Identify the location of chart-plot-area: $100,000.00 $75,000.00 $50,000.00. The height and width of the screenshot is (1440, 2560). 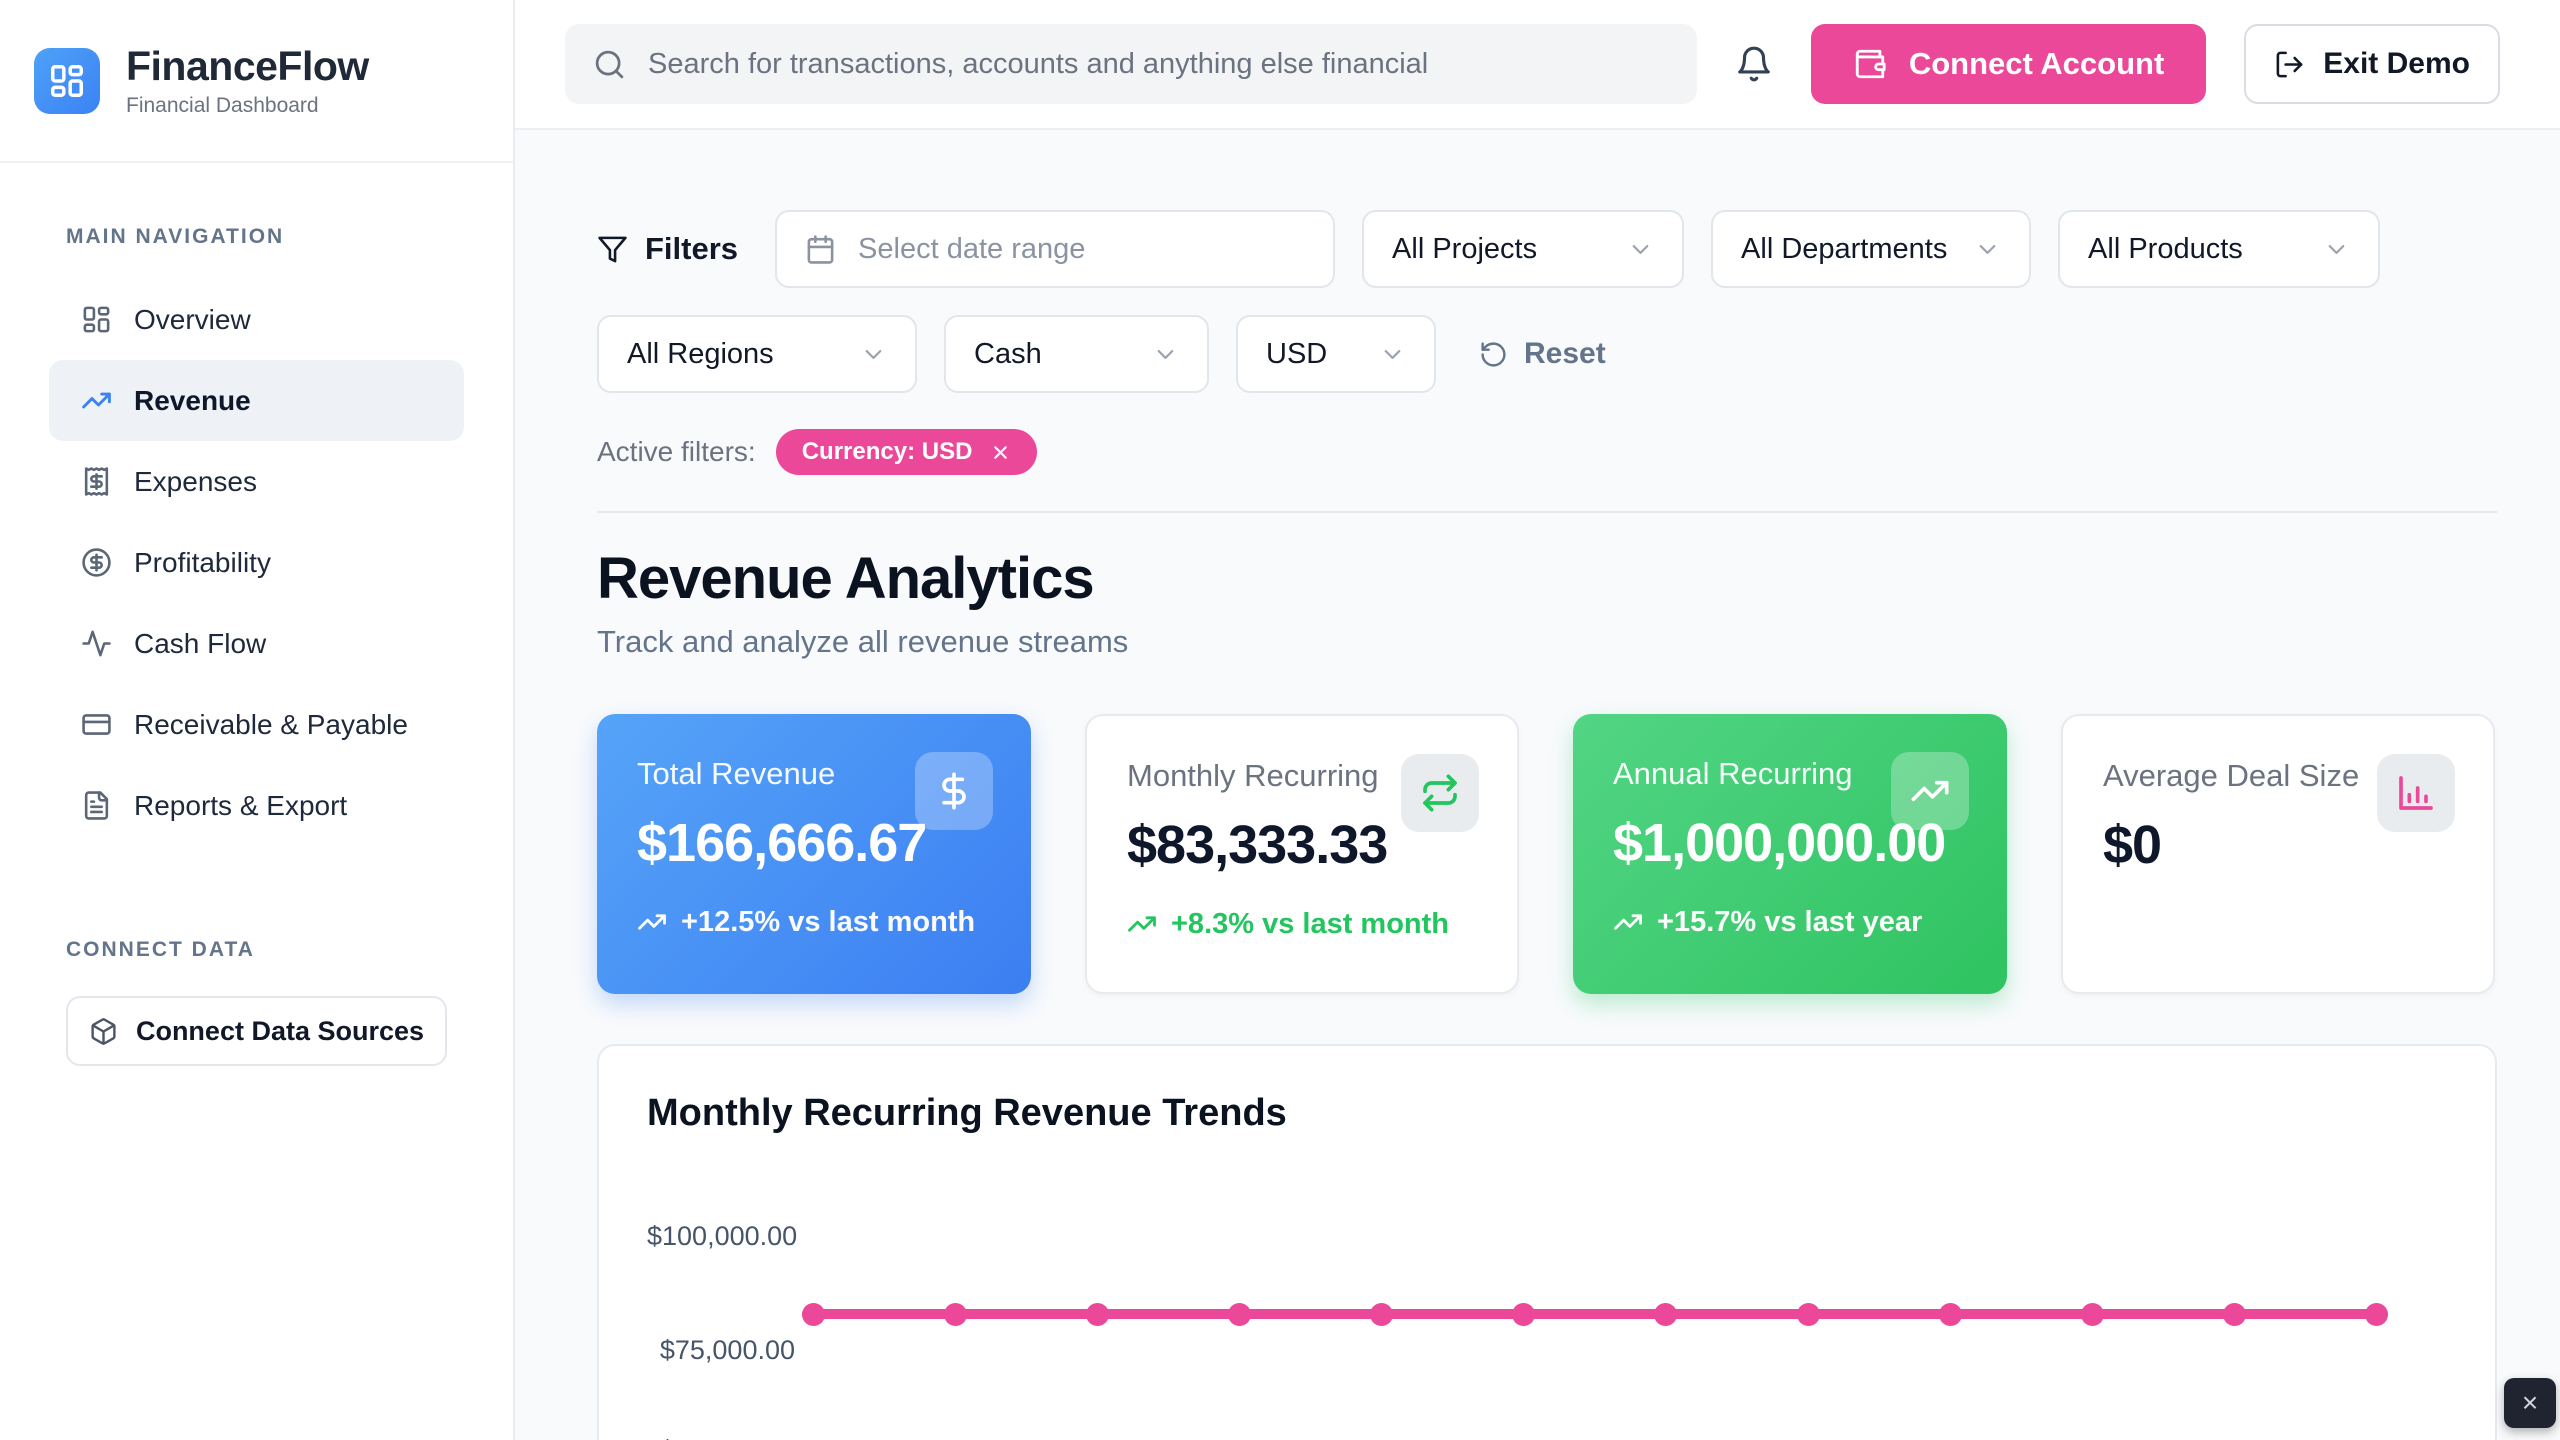
(1547, 1305).